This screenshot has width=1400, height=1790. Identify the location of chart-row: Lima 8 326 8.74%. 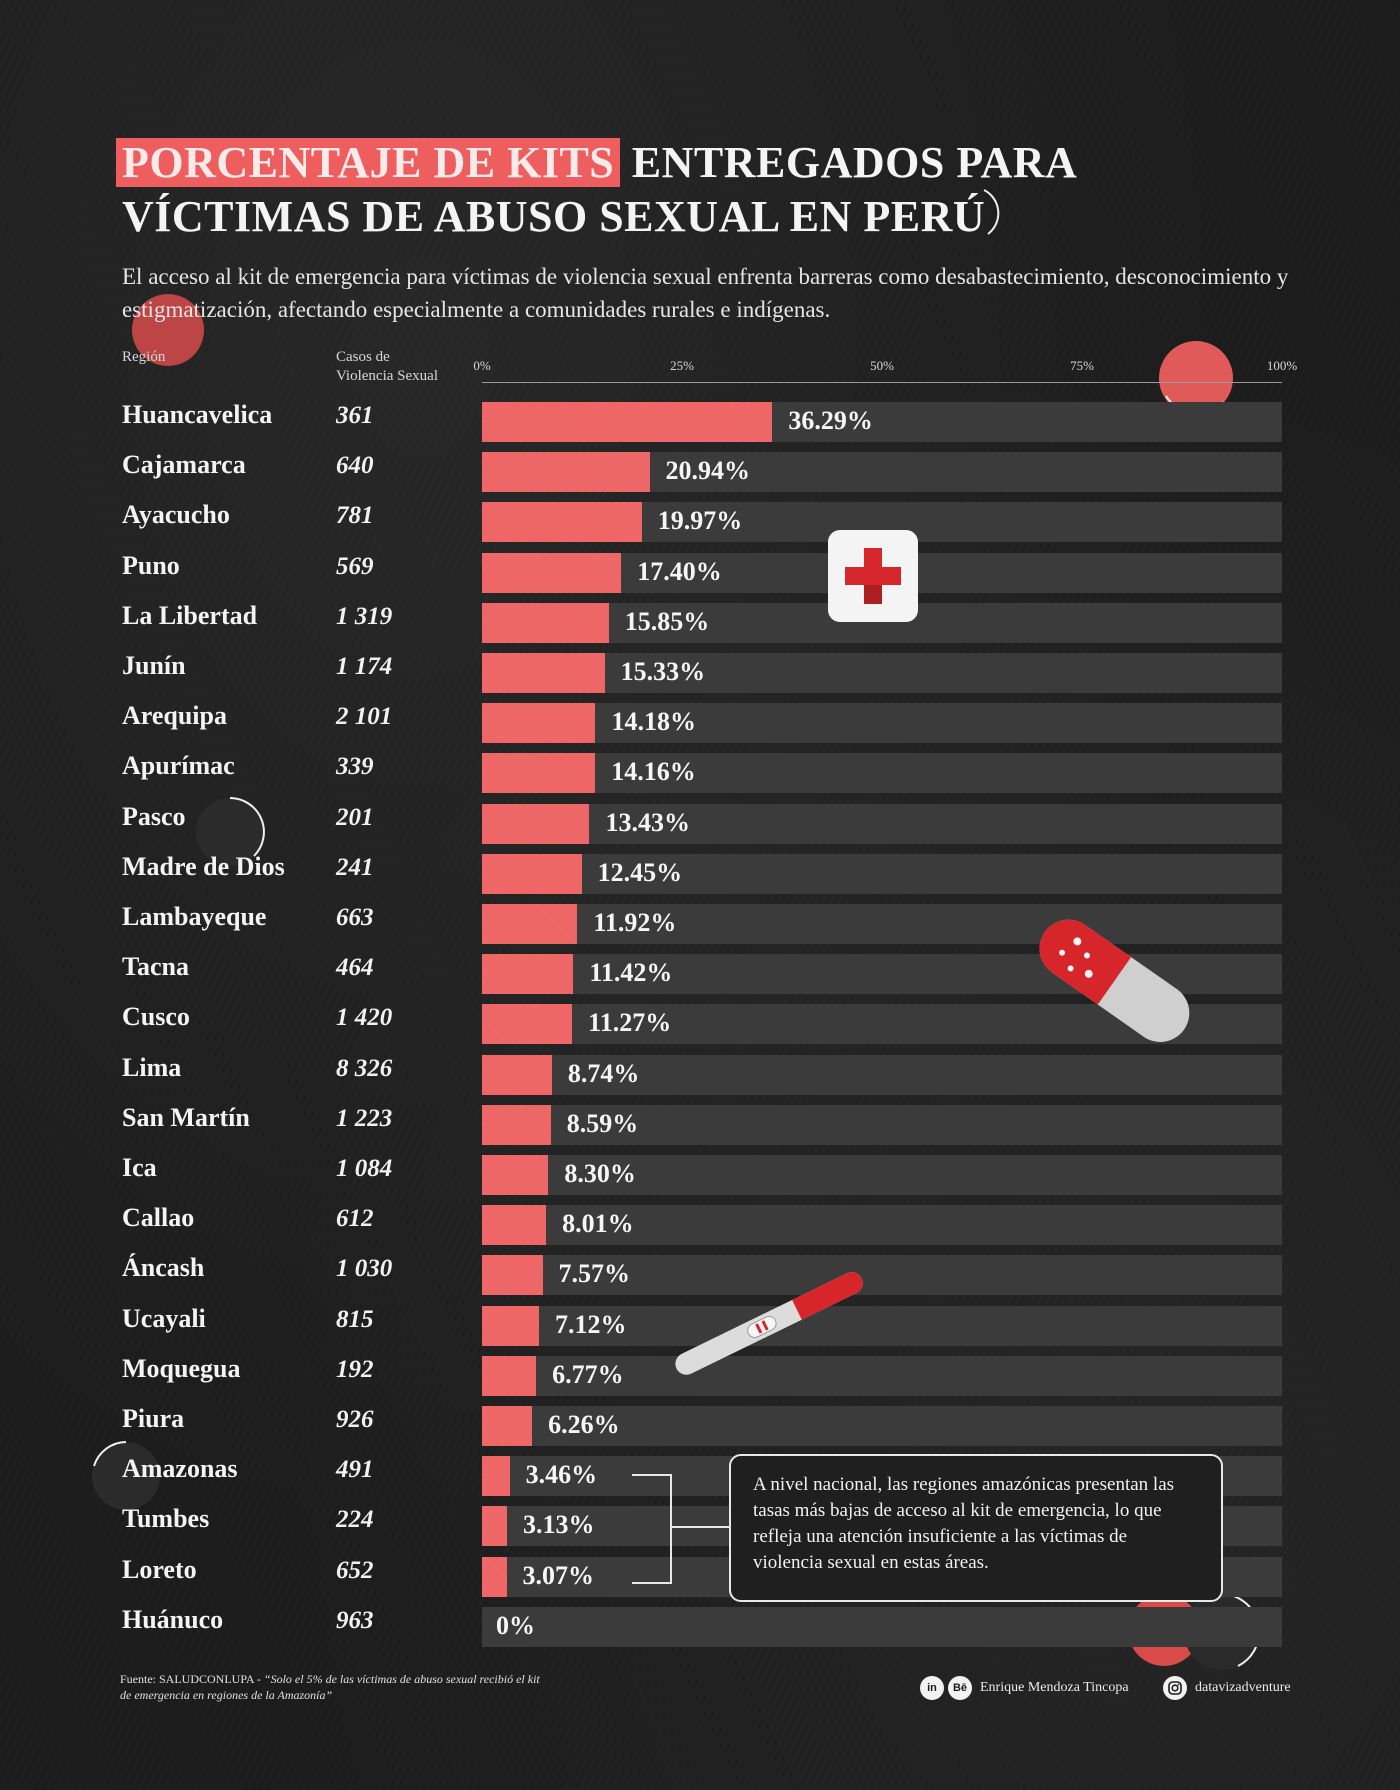
(700, 1075).